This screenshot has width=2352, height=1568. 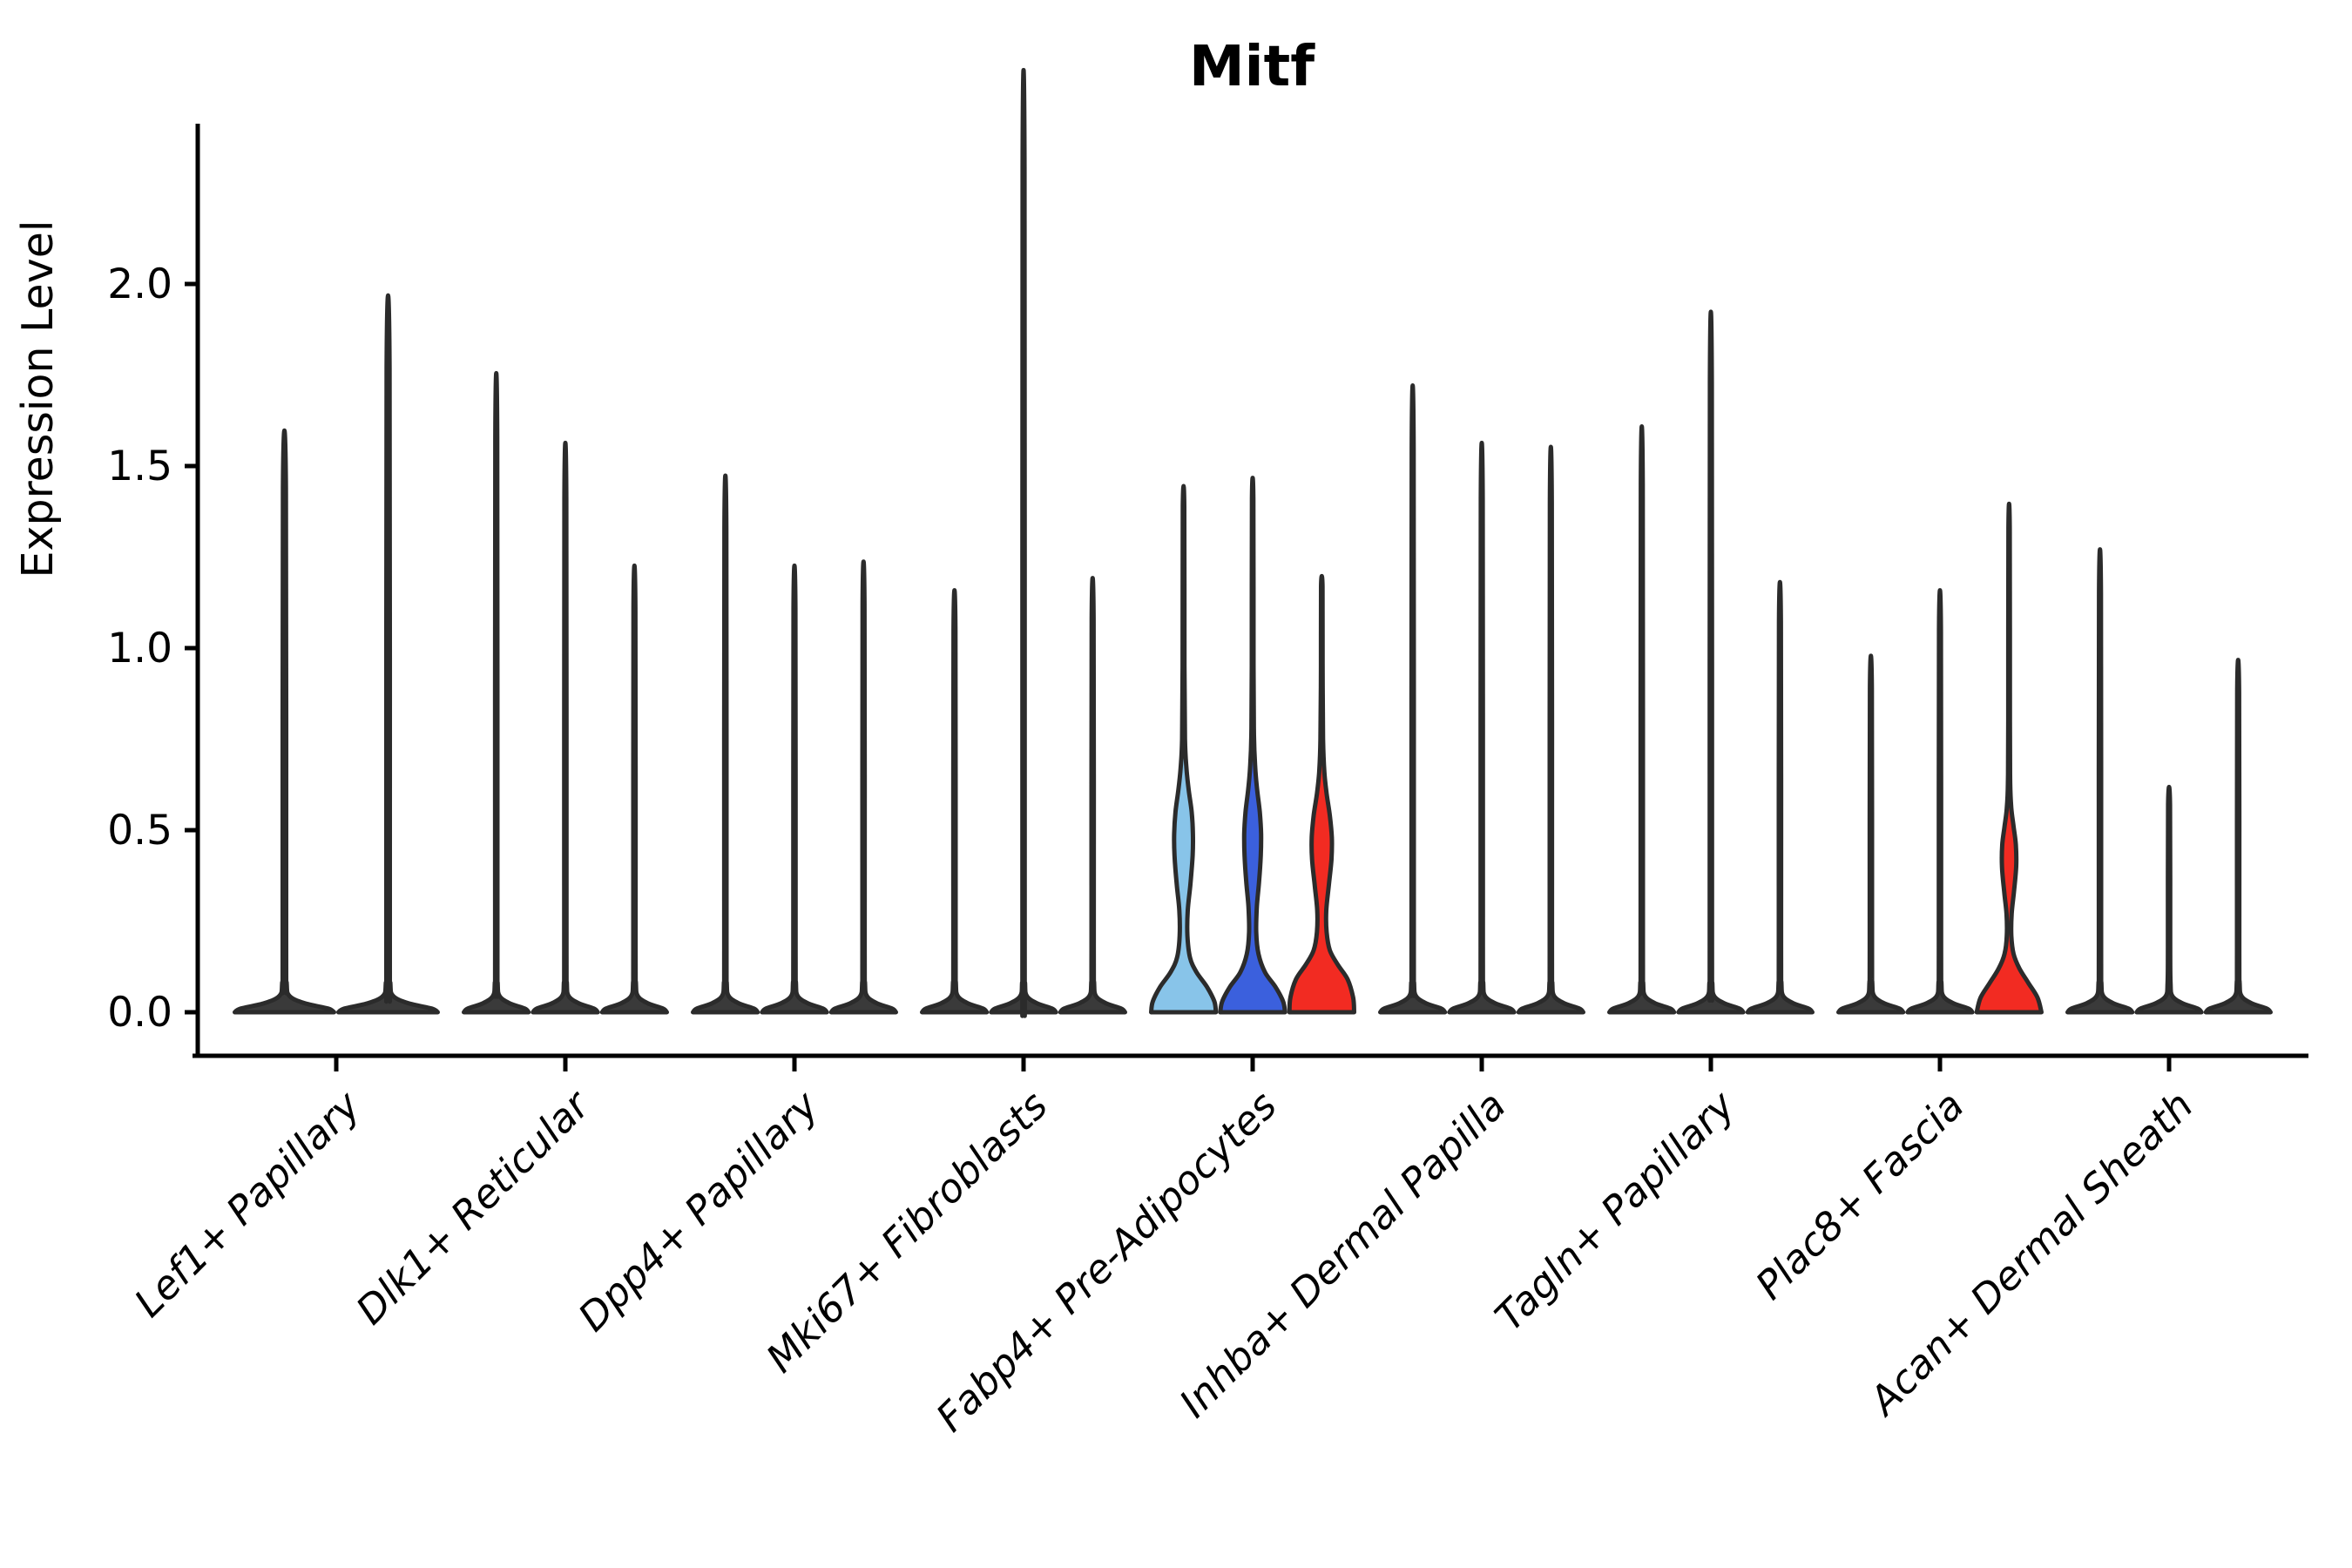 I want to click on x-tick-label: Lef1+ Papillary, so click(x=247, y=1203).